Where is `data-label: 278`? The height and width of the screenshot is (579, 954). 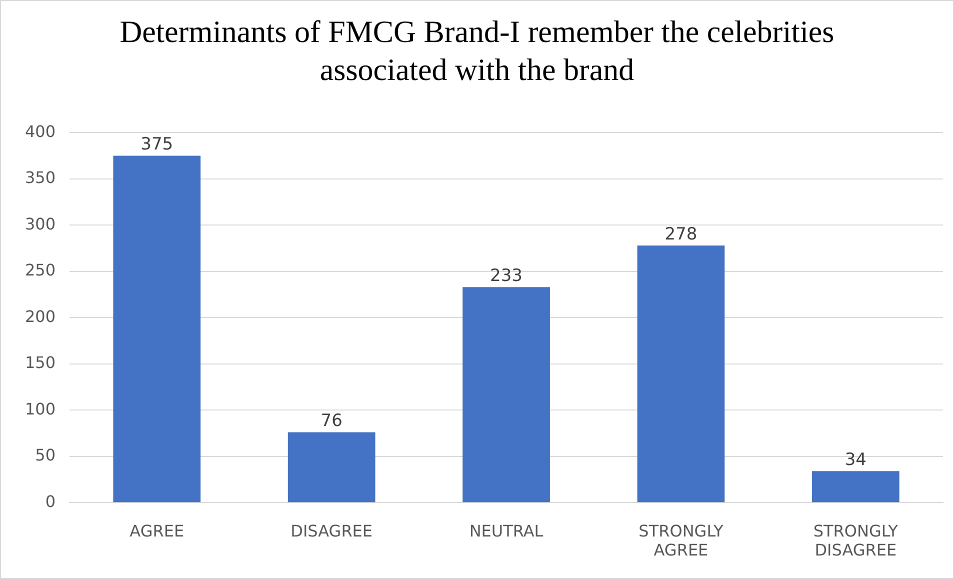 data-label: 278 is located at coordinates (681, 234).